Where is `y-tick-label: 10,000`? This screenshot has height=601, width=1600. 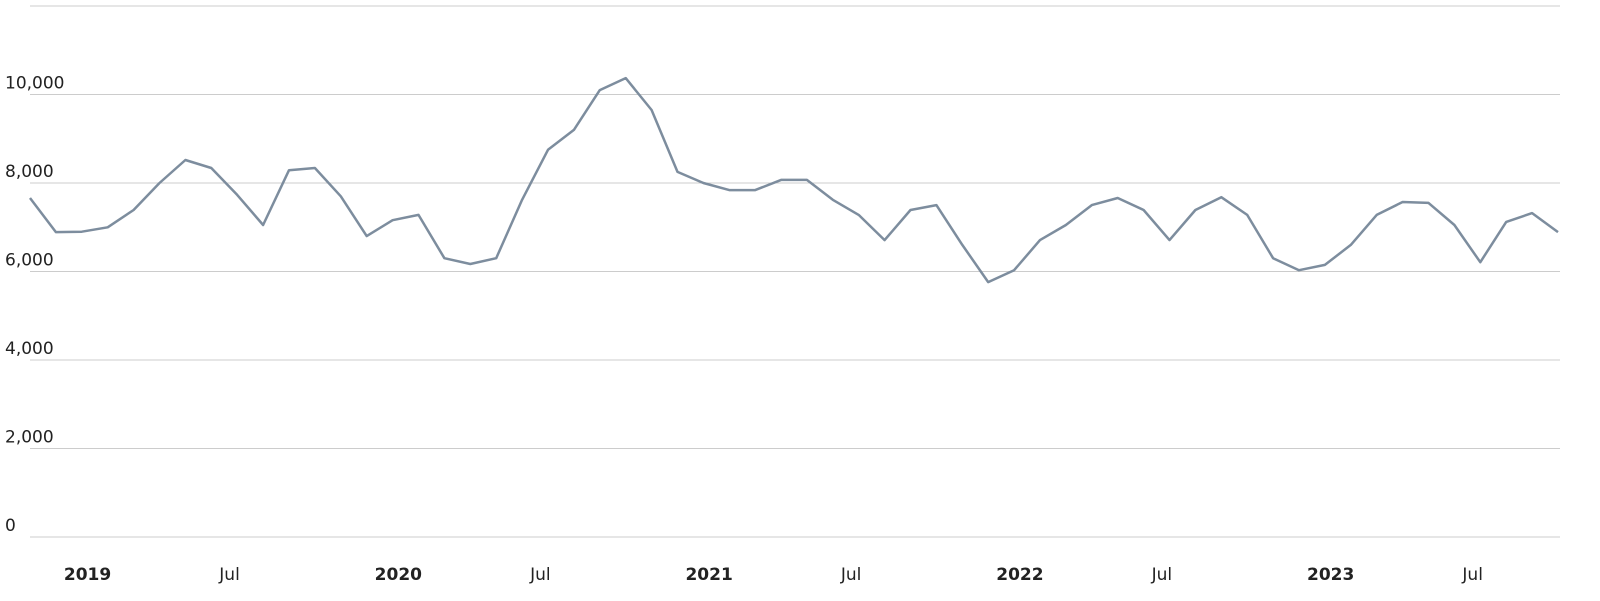
y-tick-label: 10,000 is located at coordinates (34, 84).